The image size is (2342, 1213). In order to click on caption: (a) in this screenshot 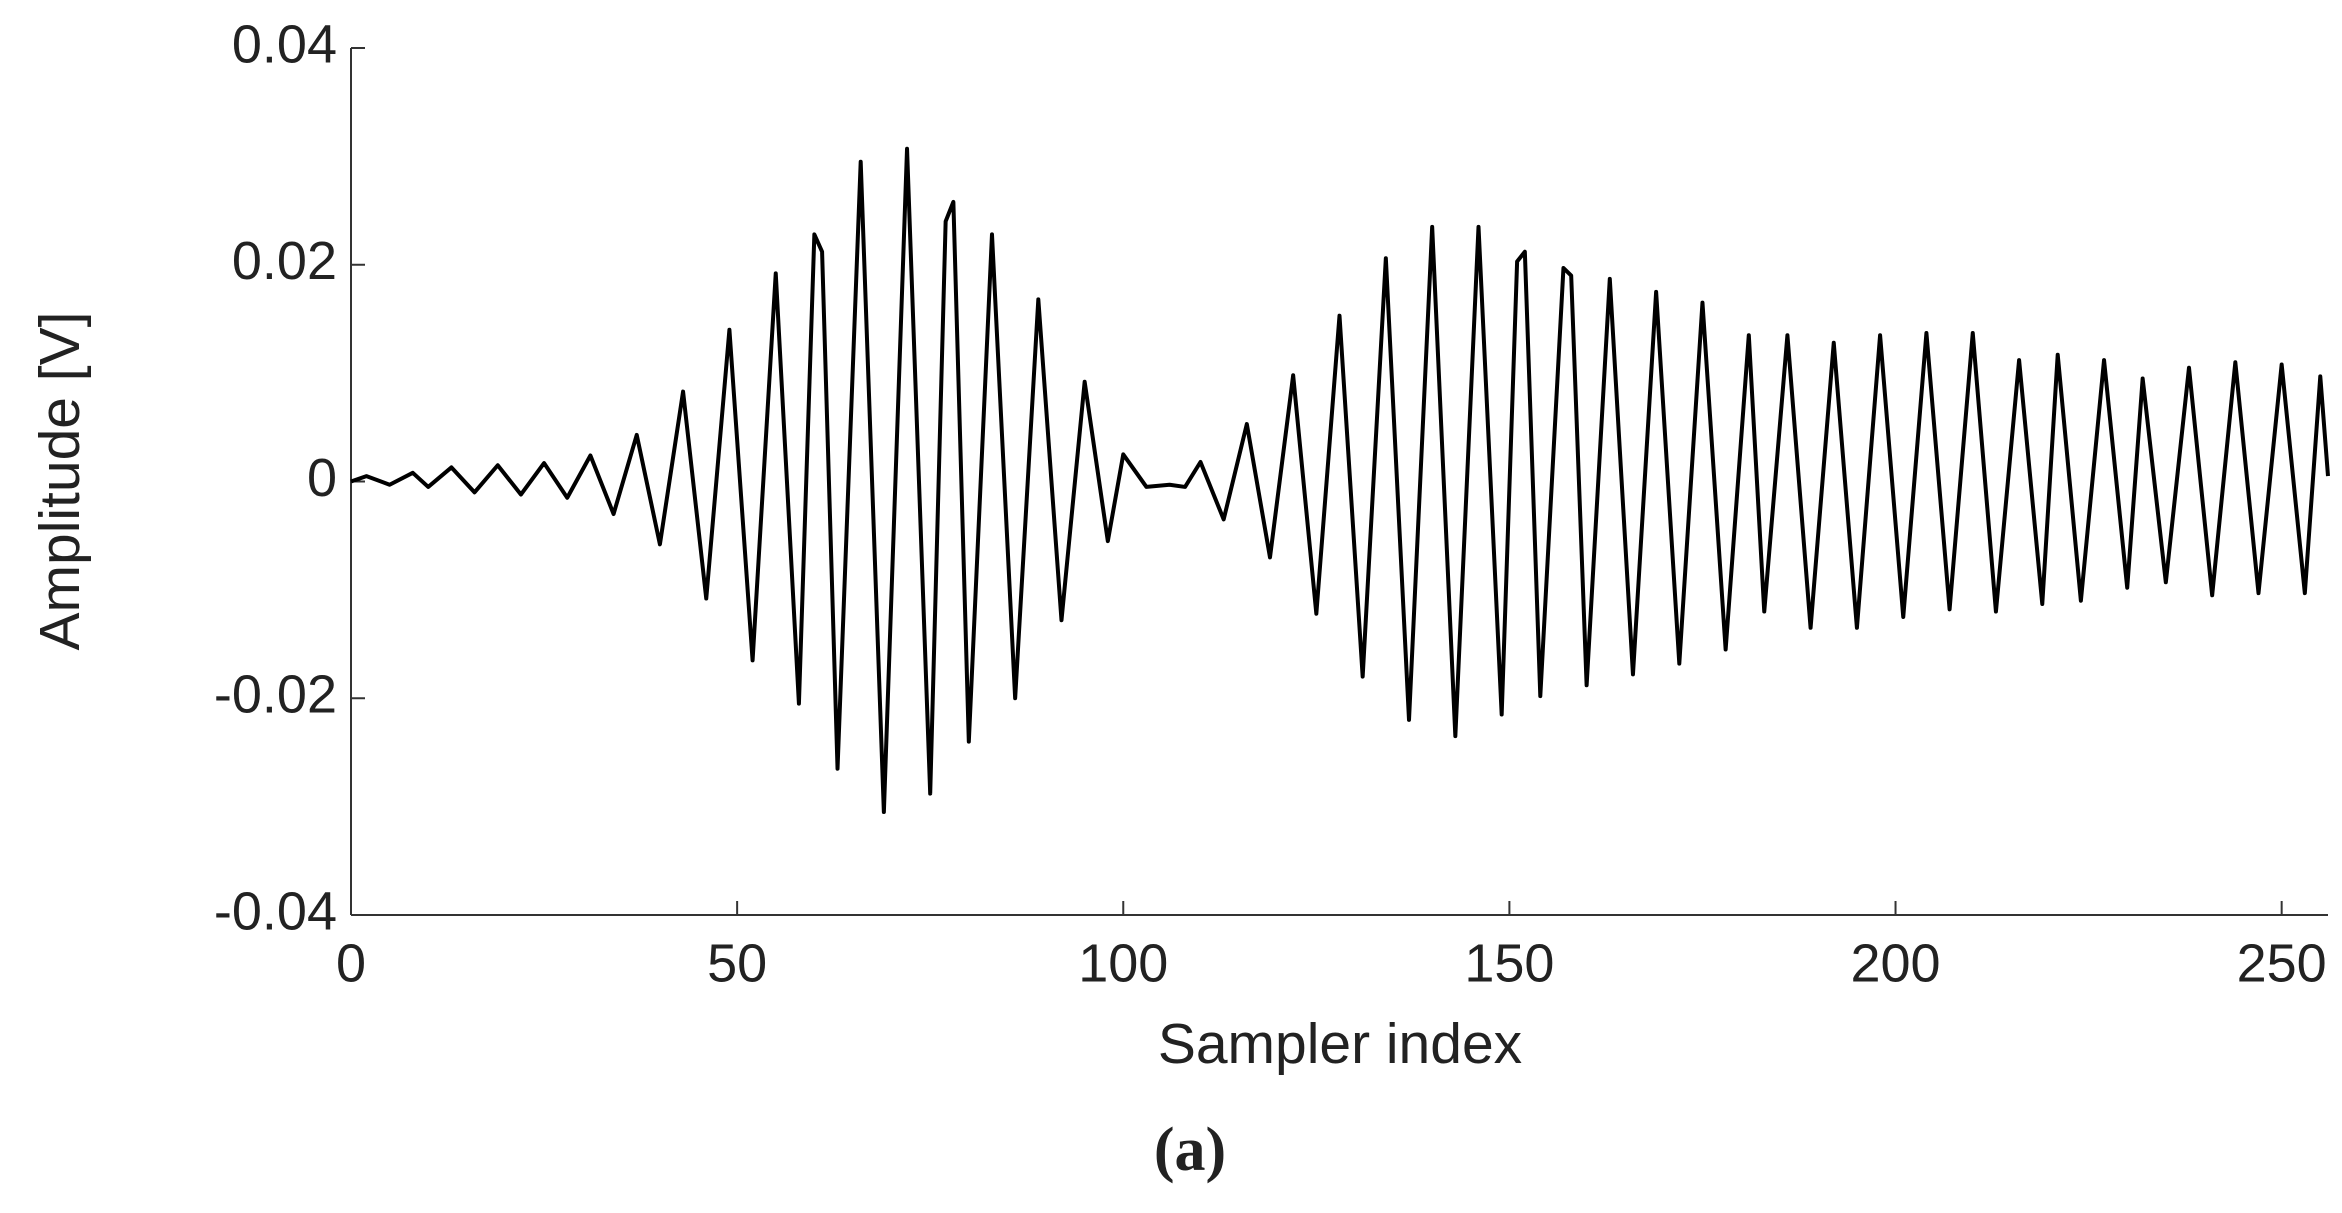, I will do `click(1190, 1150)`.